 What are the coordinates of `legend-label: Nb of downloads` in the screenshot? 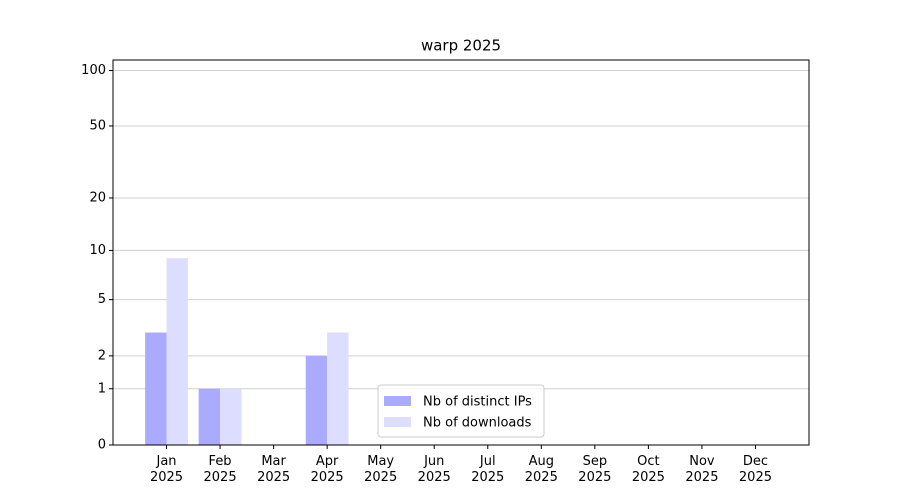 It's located at (477, 423).